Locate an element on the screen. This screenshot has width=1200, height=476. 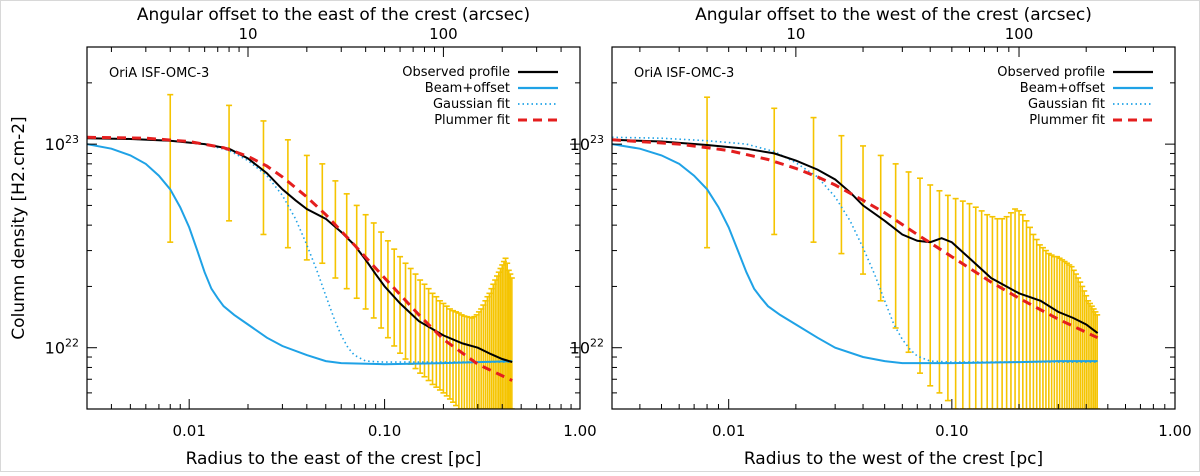
y-axis-title: Column density [H2.cm-2] is located at coordinates (19, 227).